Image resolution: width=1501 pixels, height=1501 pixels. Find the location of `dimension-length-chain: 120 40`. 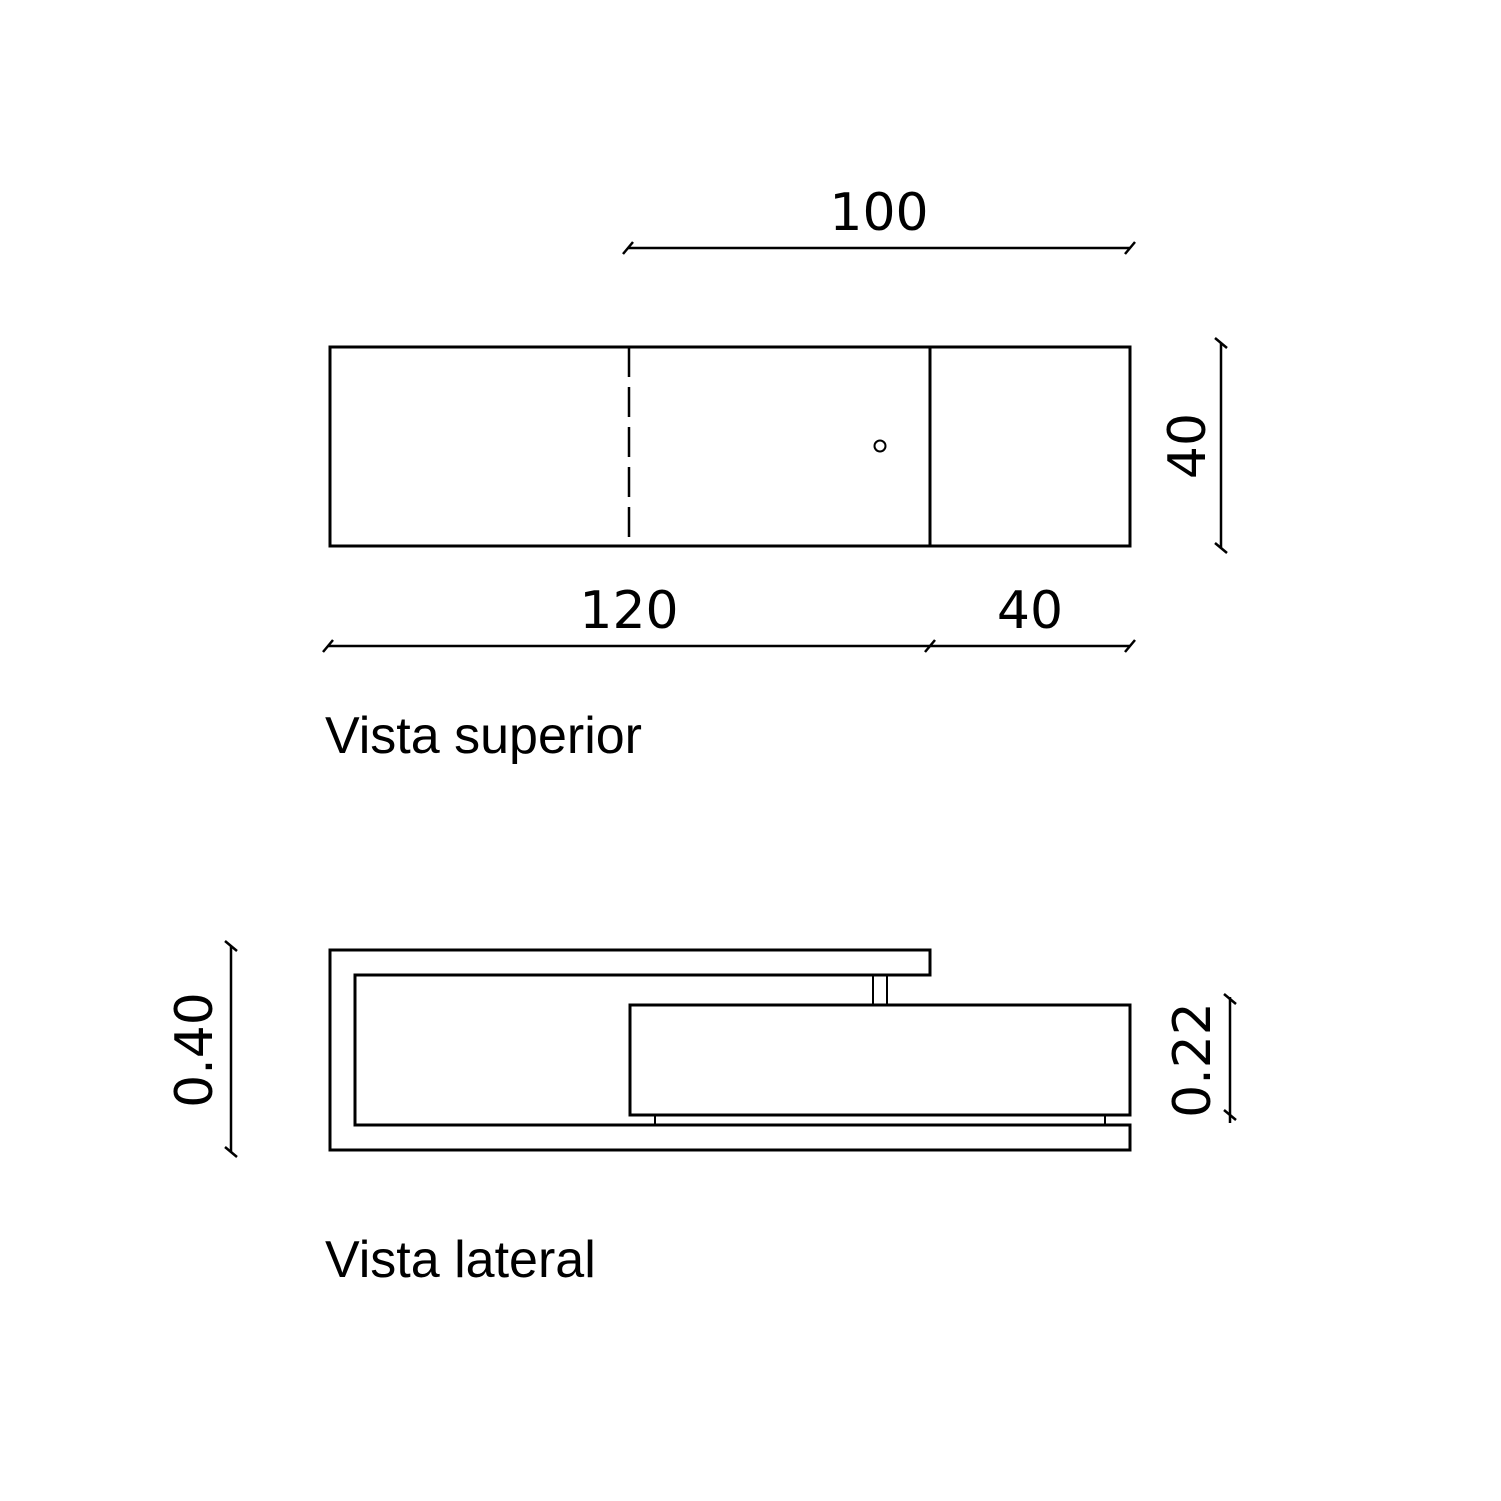

dimension-length-chain: 120 40 is located at coordinates (729, 617).